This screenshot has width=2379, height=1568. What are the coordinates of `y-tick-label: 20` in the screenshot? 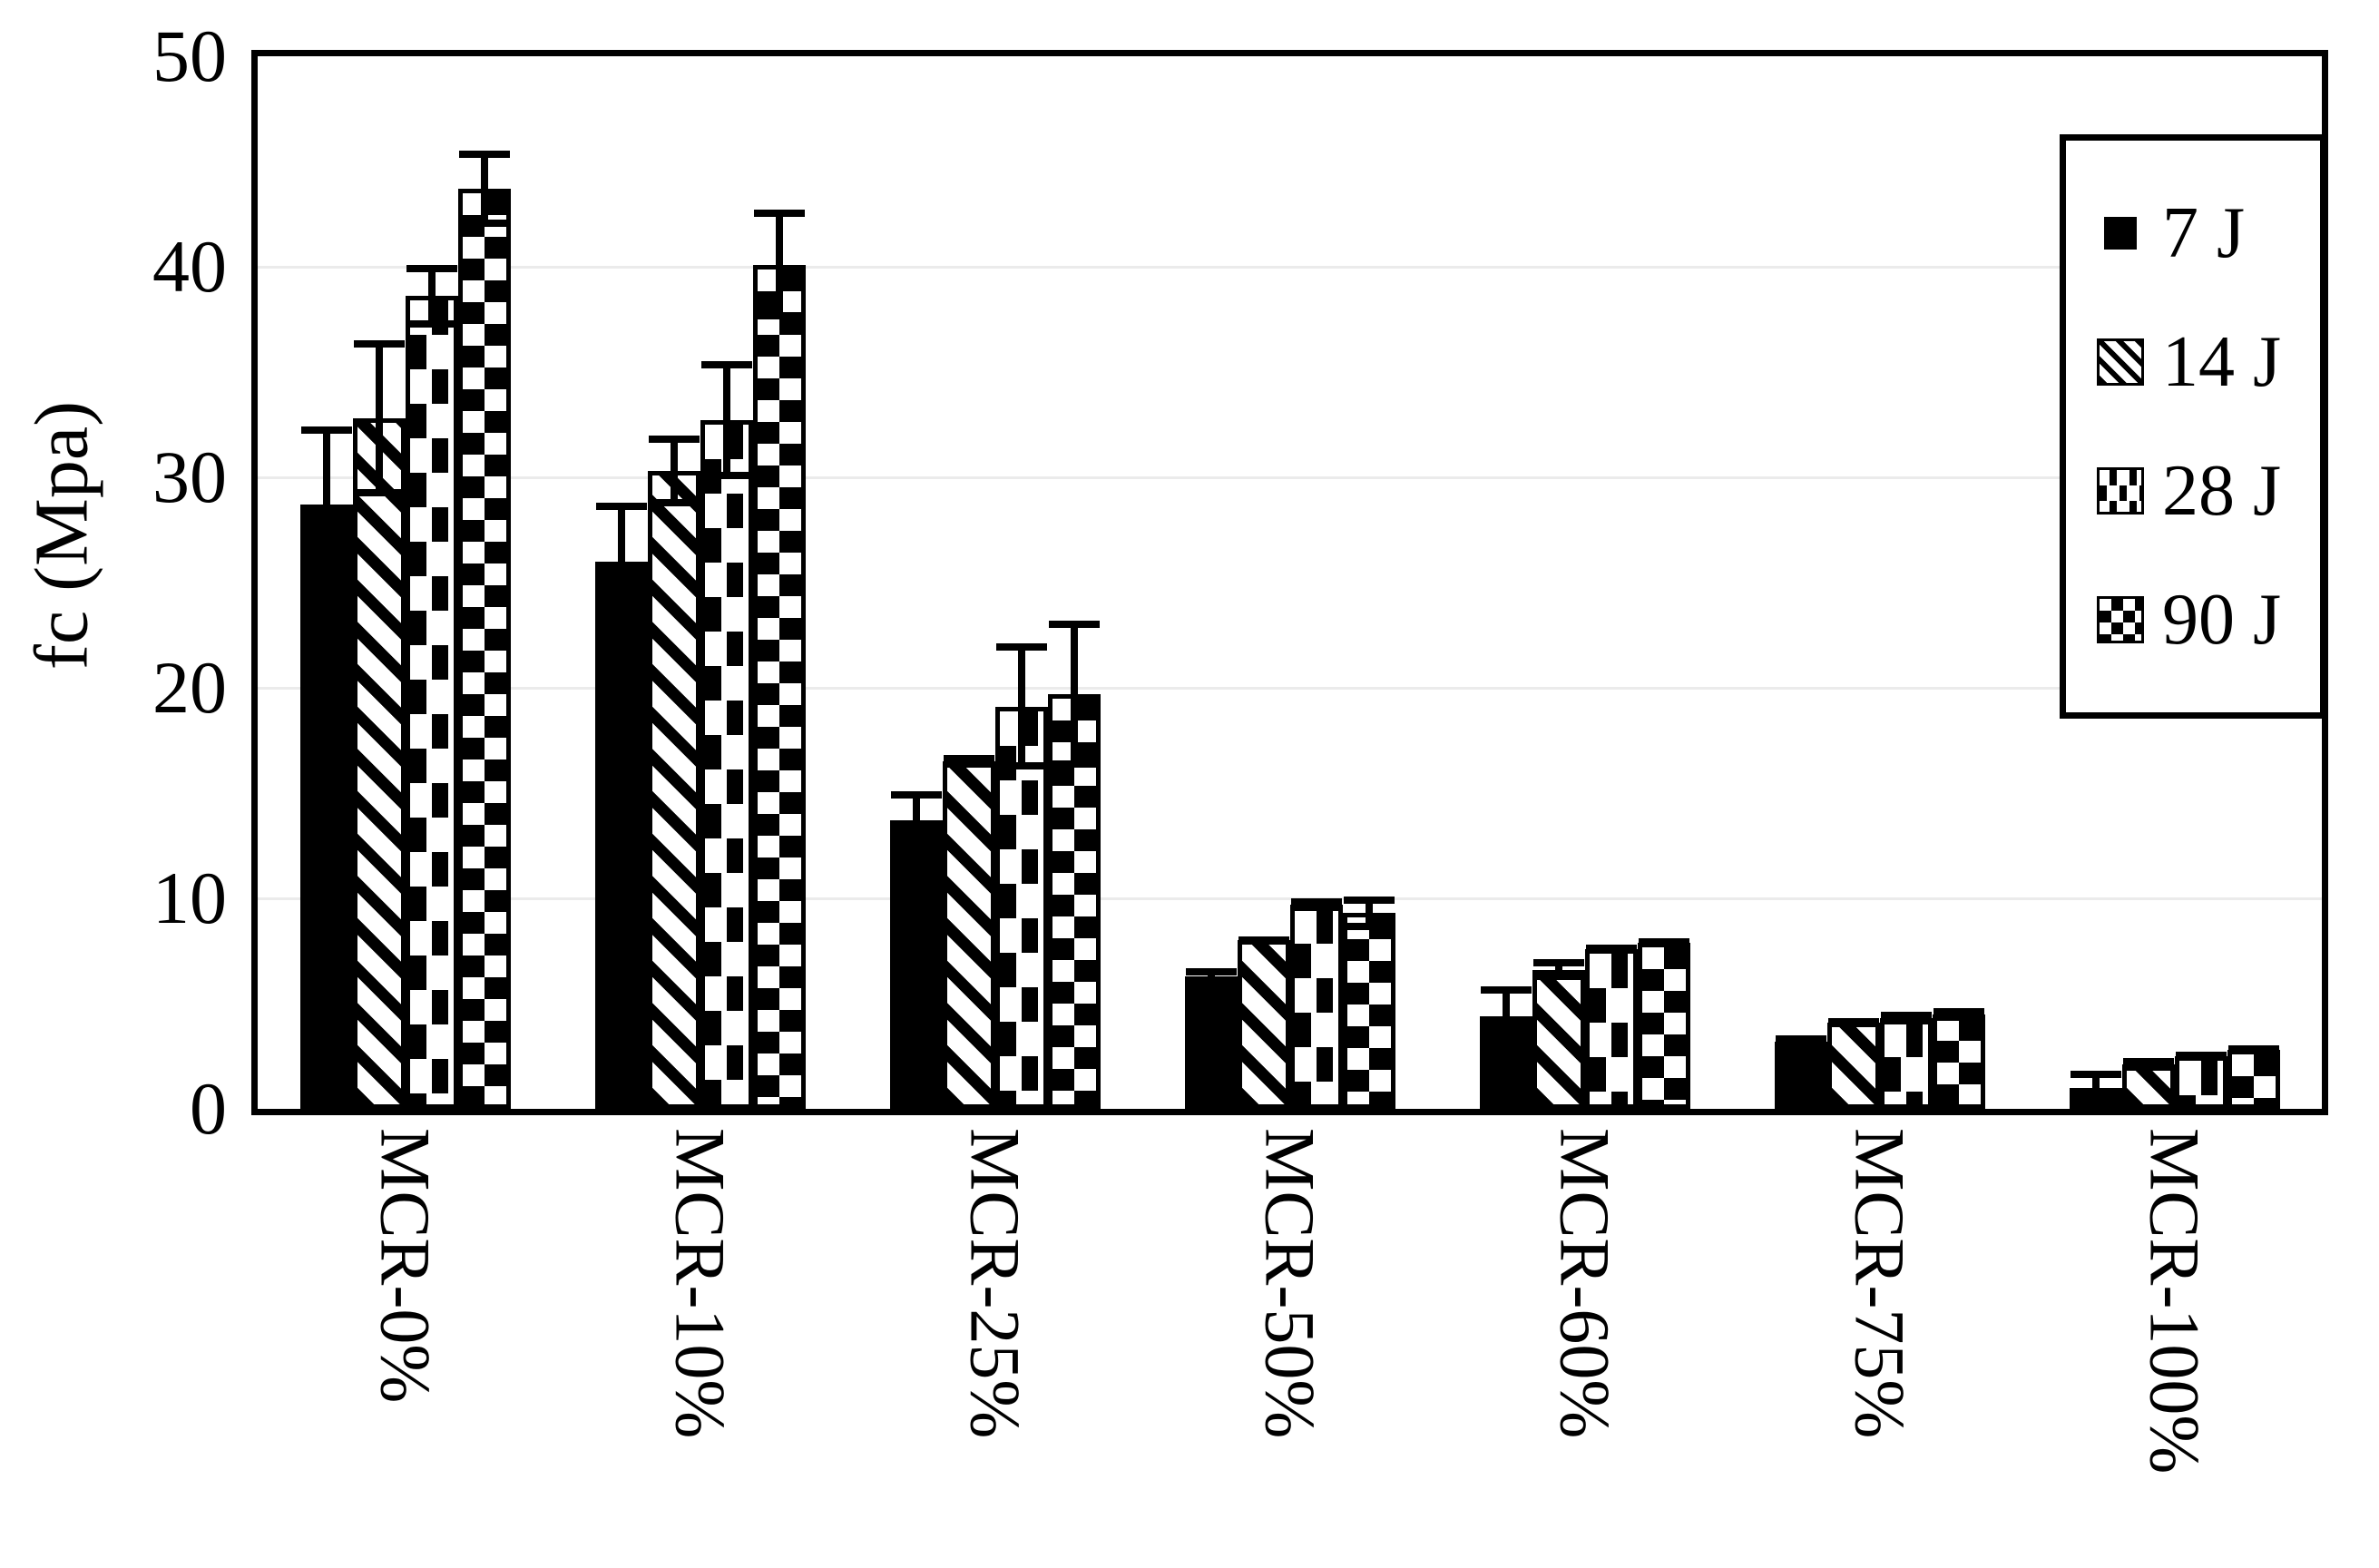 It's located at (189, 687).